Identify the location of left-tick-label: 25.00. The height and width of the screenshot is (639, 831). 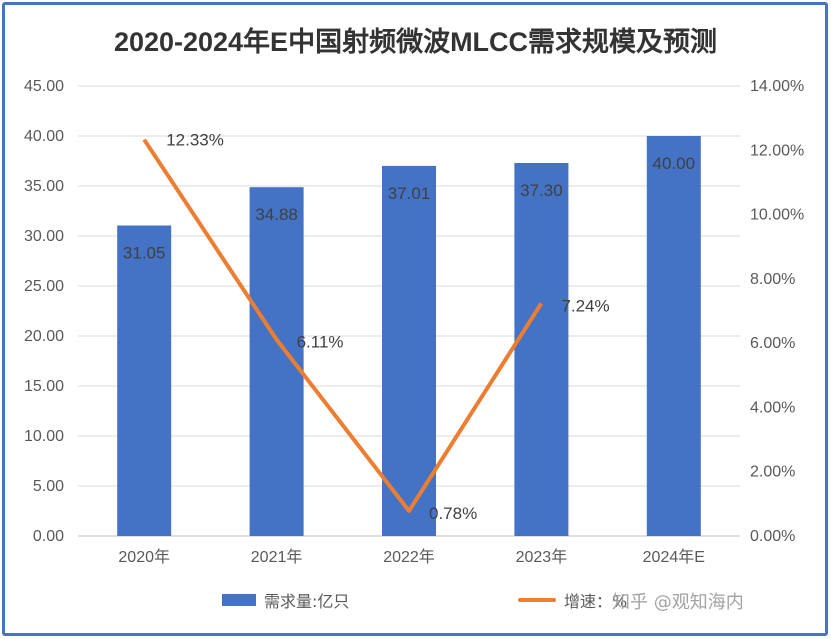
(44, 286).